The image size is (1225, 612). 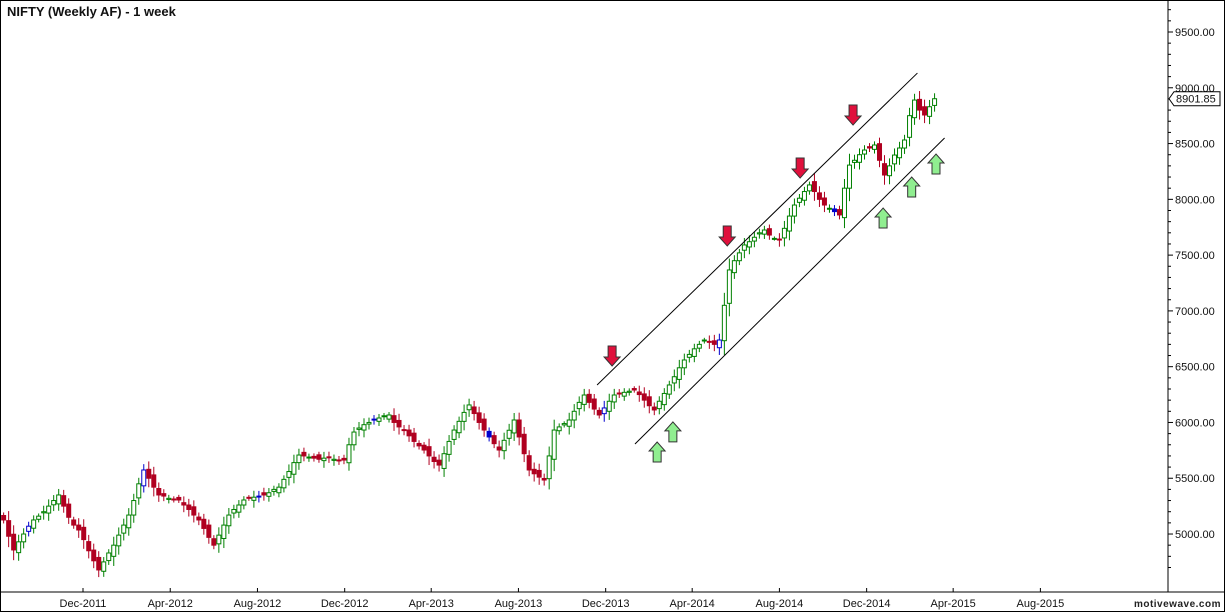 What do you see at coordinates (780, 604) in the screenshot?
I see `x-tick-label: Aug-2014` at bounding box center [780, 604].